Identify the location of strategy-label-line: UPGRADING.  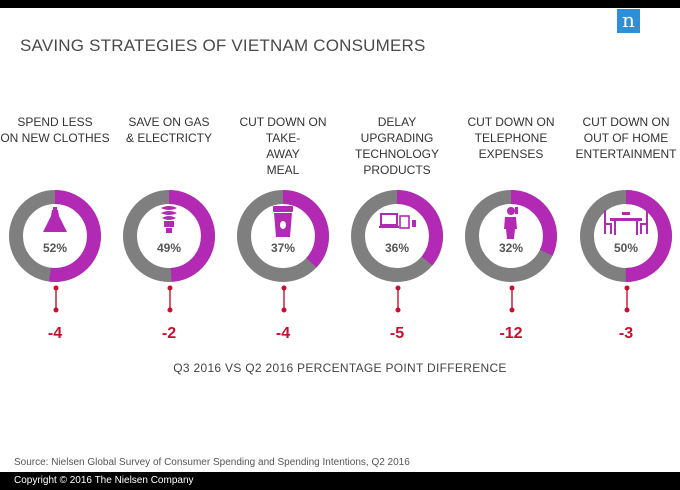
(397, 138).